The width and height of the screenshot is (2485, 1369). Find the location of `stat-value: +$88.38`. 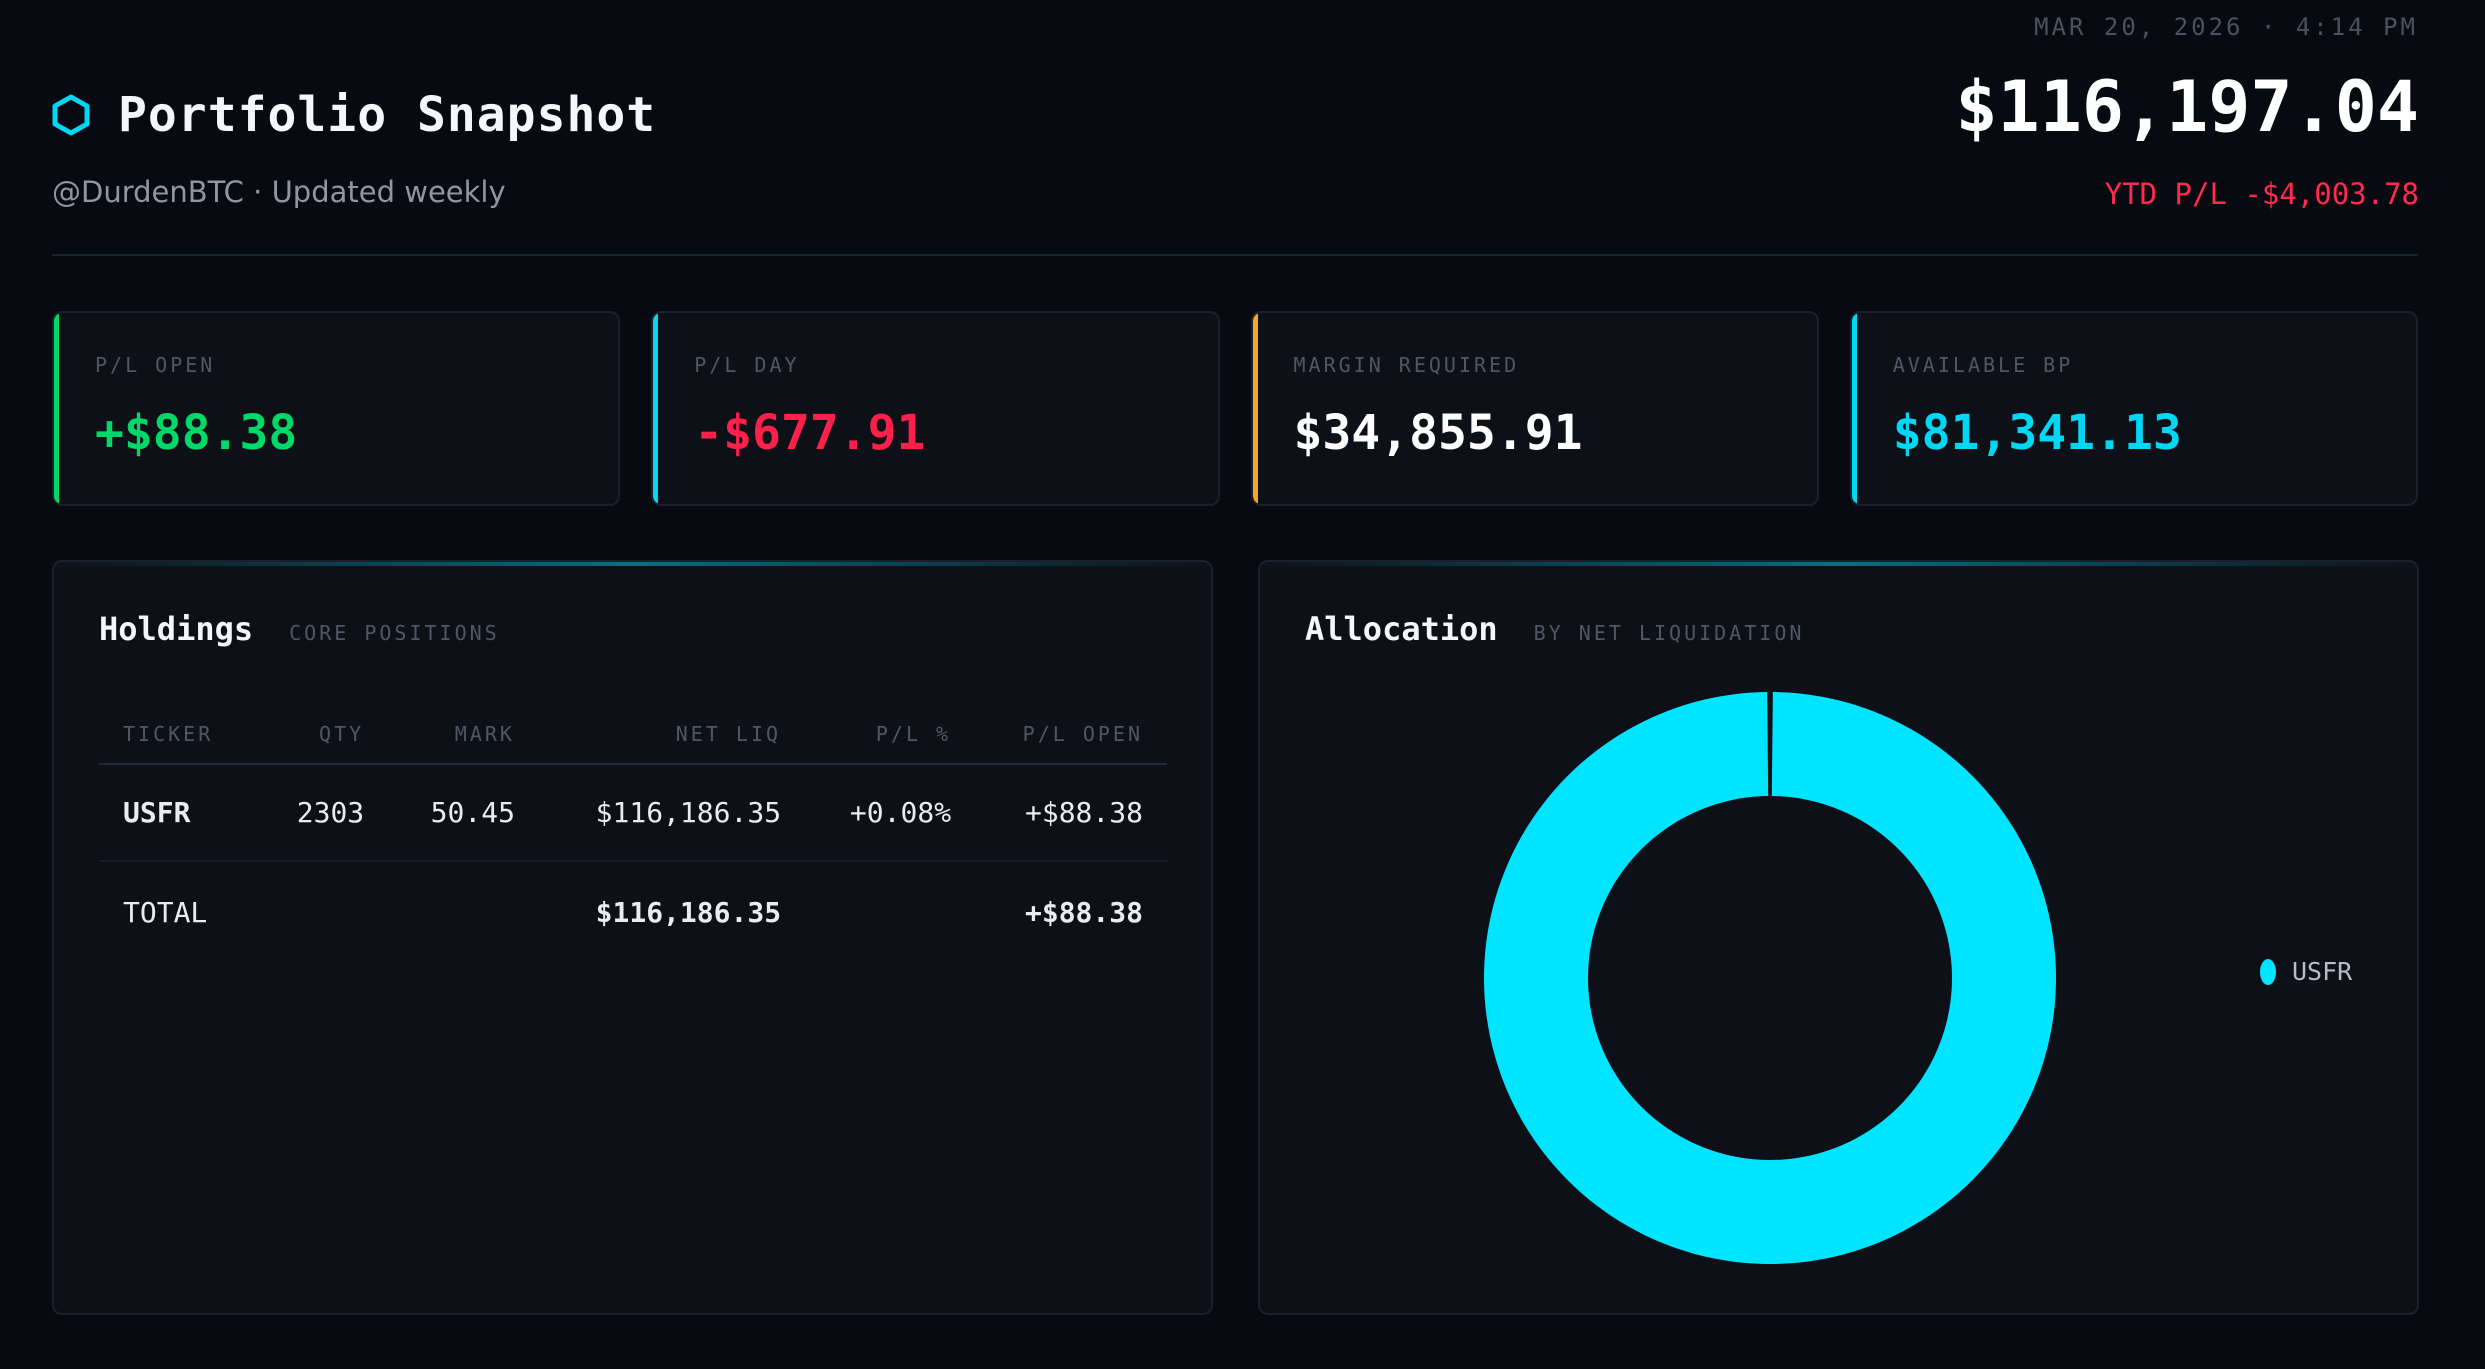

stat-value: +$88.38 is located at coordinates (196, 433).